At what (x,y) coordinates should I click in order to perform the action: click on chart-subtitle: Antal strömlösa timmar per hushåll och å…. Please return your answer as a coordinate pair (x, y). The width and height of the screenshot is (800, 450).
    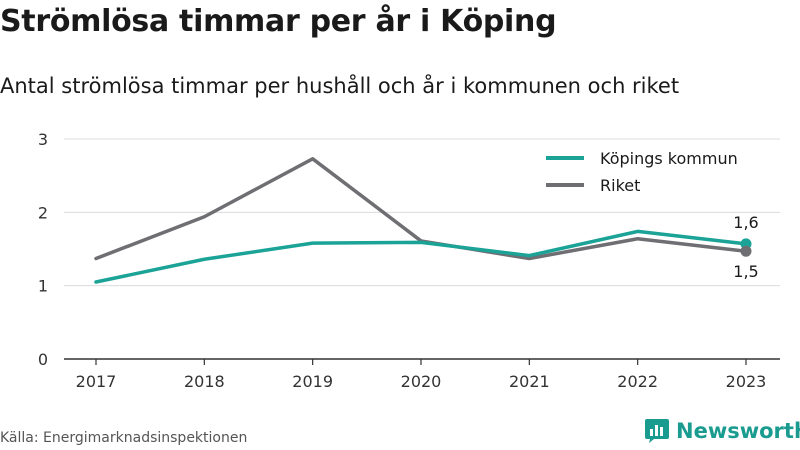
    Looking at the image, I should click on (340, 86).